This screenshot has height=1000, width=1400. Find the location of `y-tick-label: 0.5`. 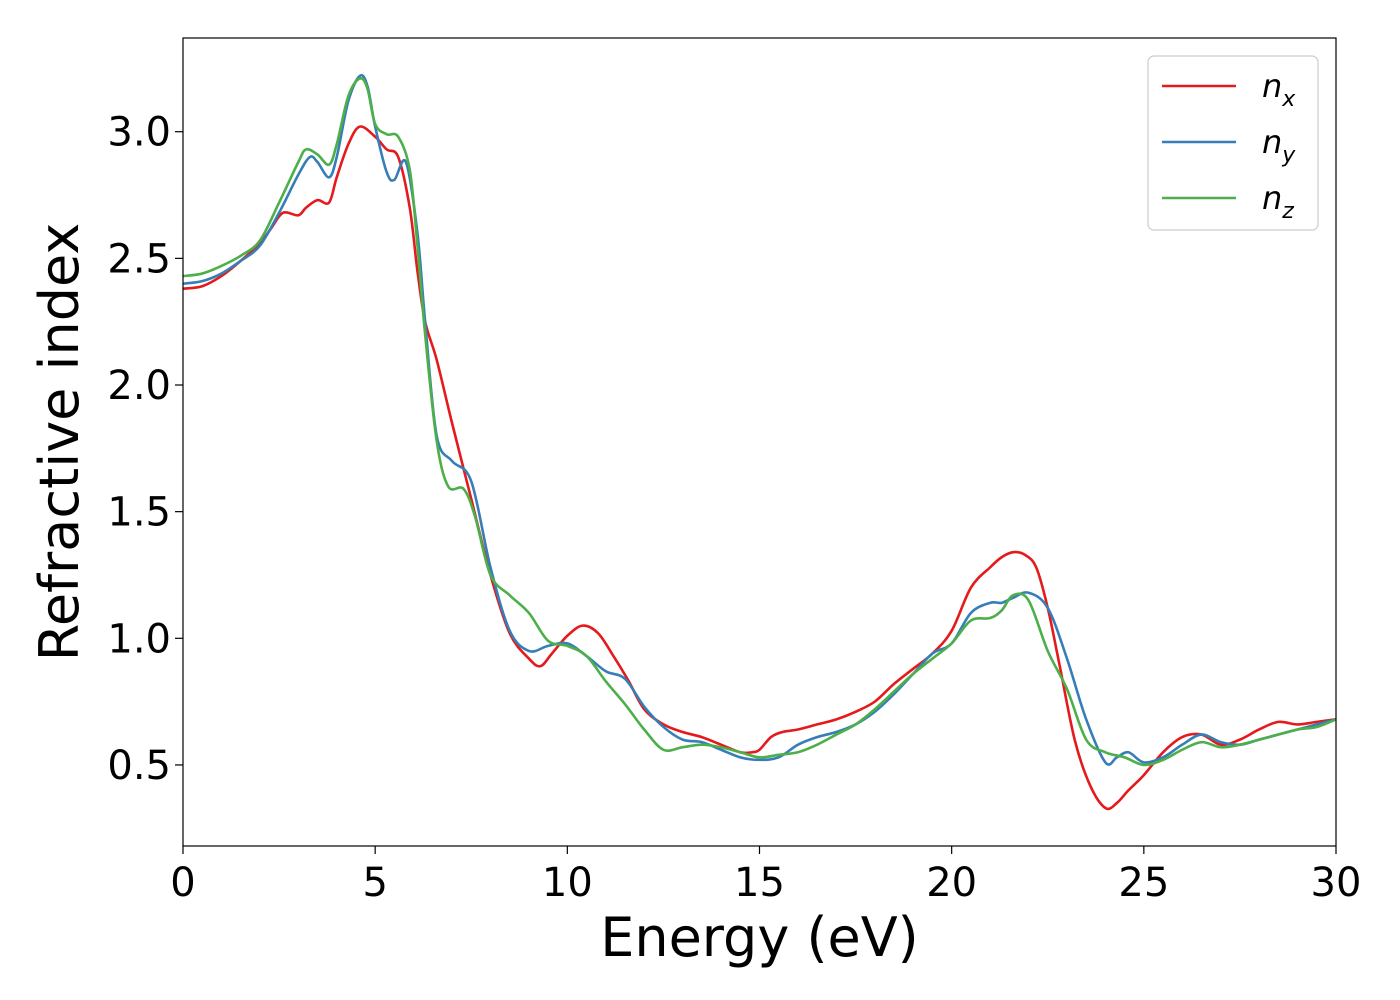

y-tick-label: 0.5 is located at coordinates (139, 766).